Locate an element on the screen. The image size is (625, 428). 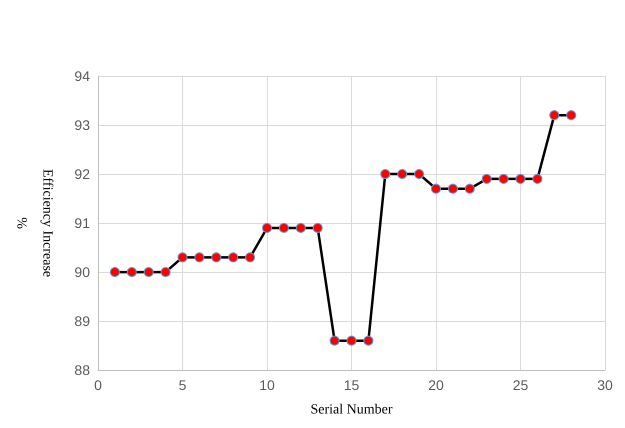
y-tick-label: 93 is located at coordinates (82, 125).